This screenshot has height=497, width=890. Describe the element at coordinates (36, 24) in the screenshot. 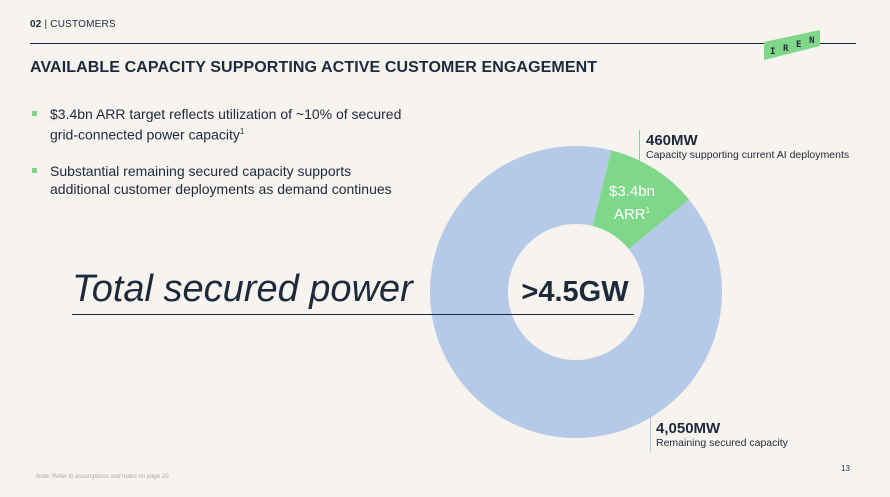

I see `section-number: 02` at that location.